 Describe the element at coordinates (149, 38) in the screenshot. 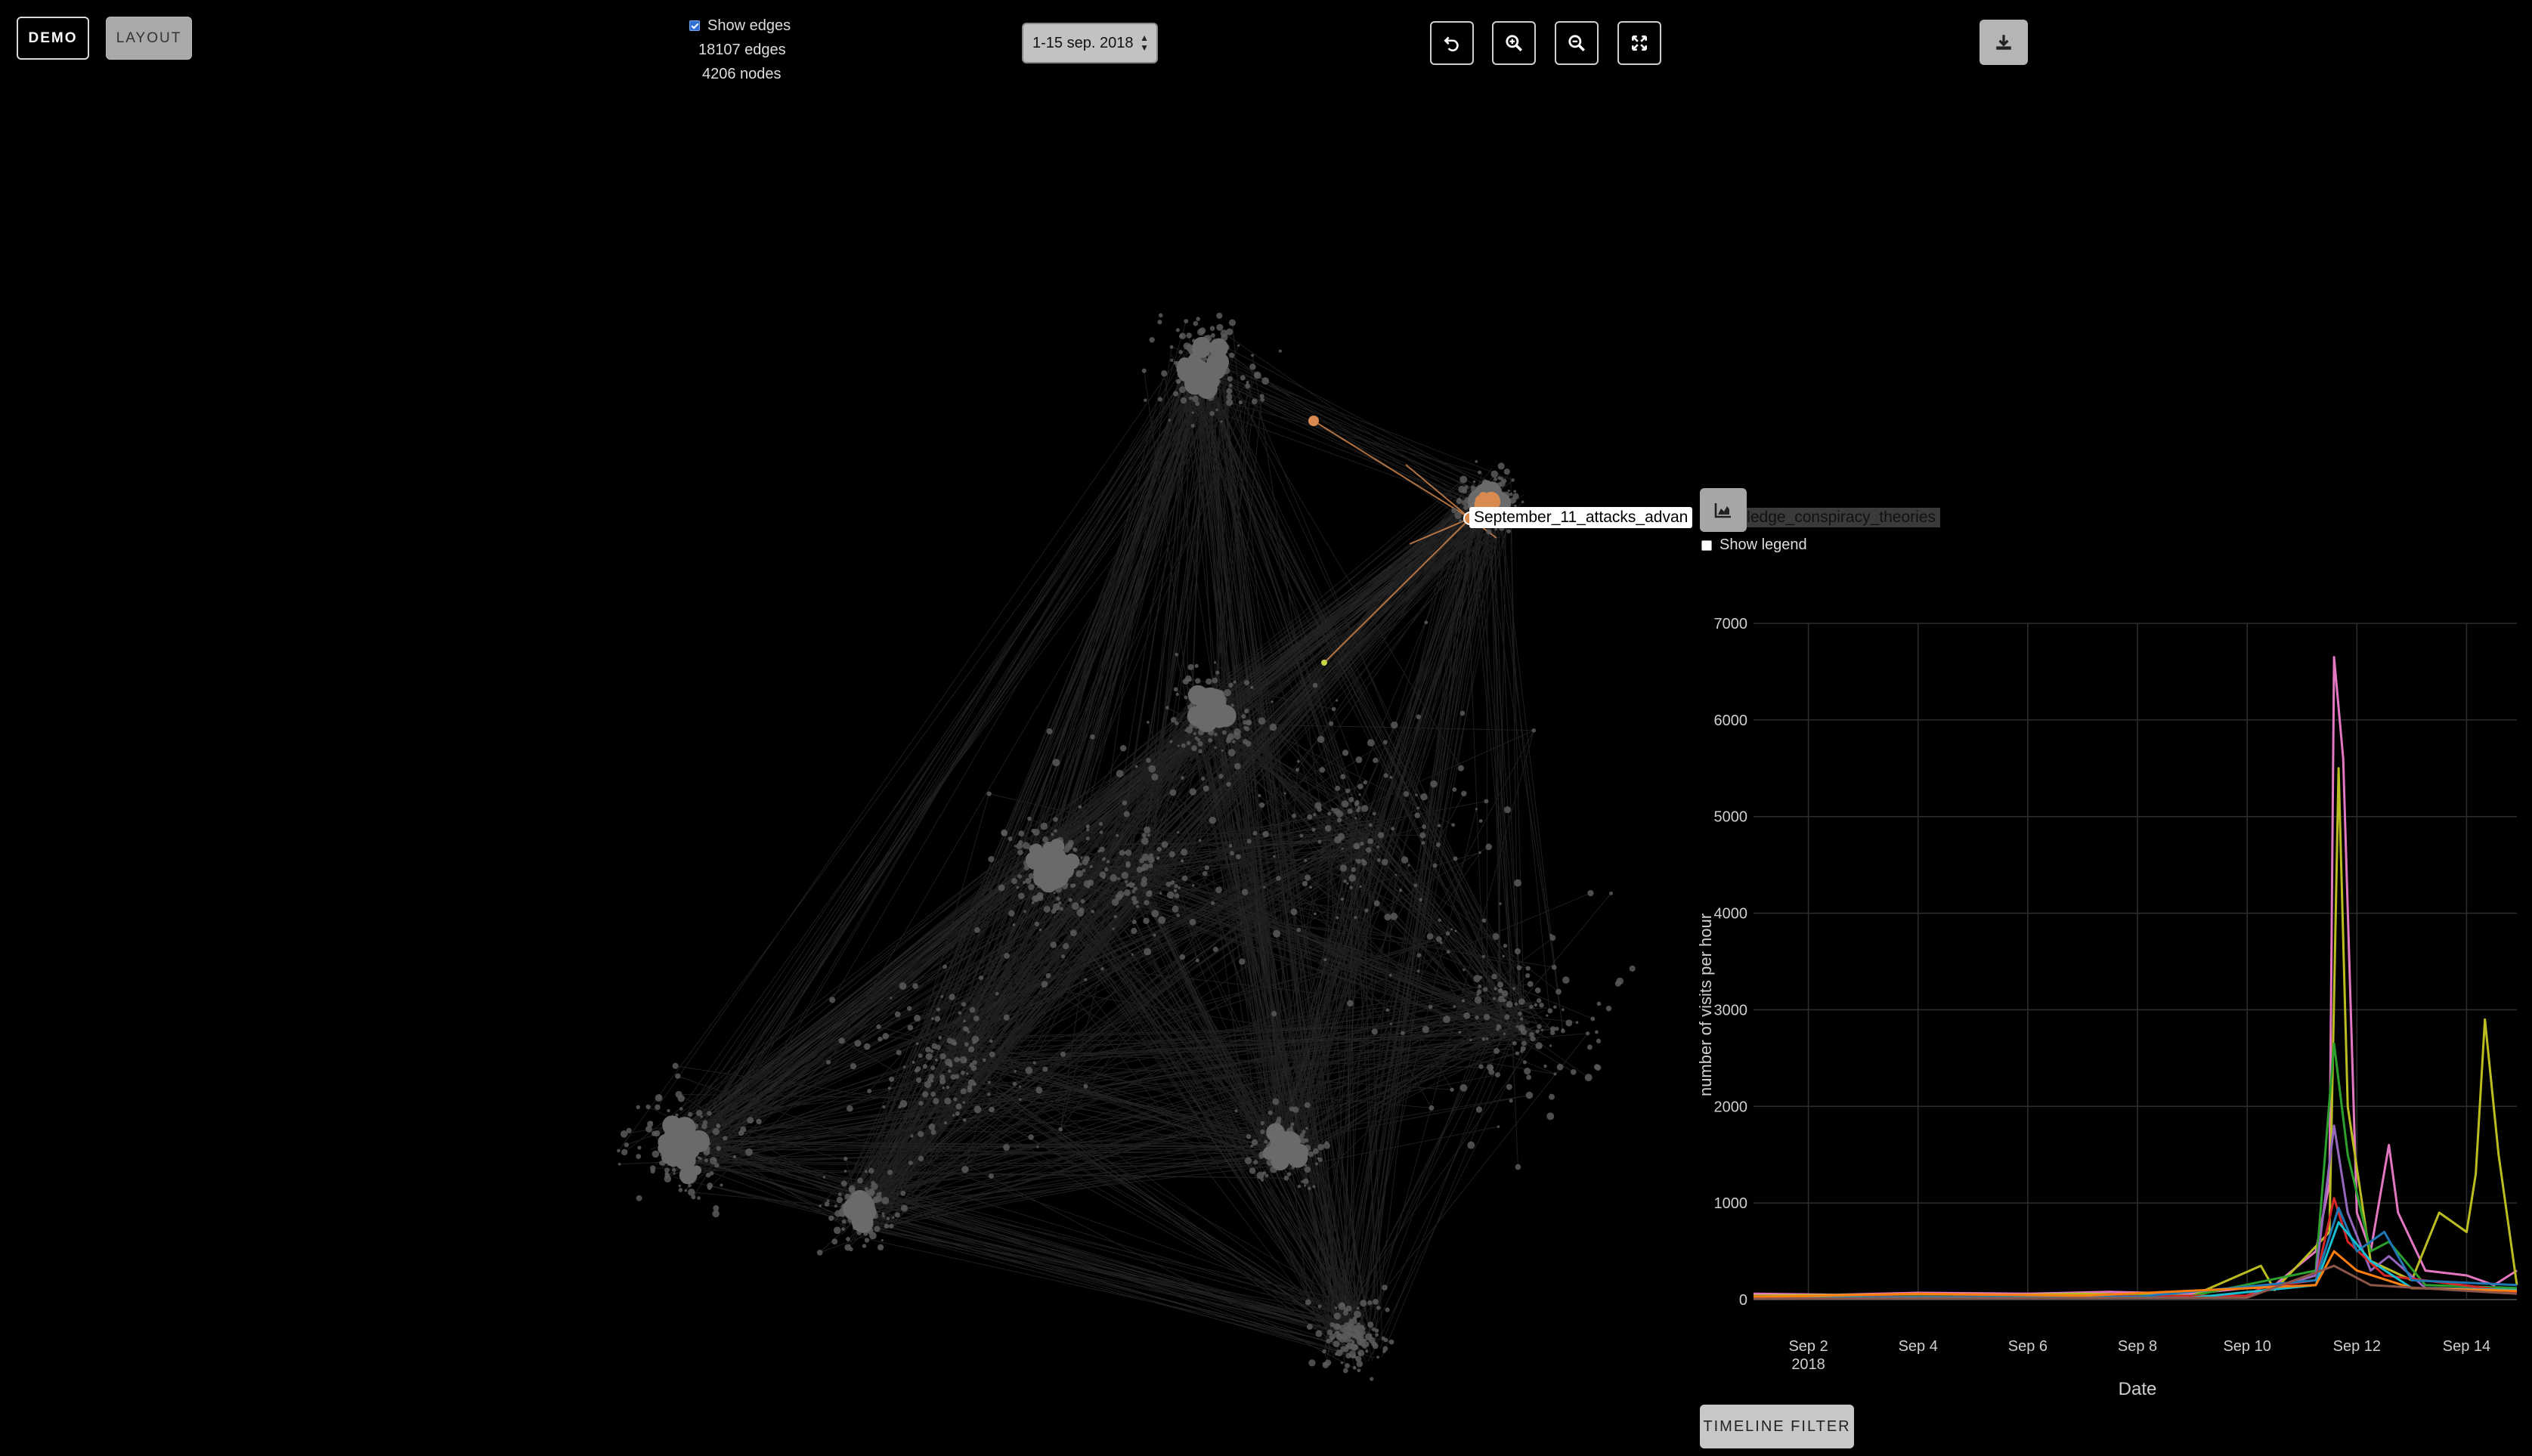

I see `layout-button: LAYOUT` at that location.